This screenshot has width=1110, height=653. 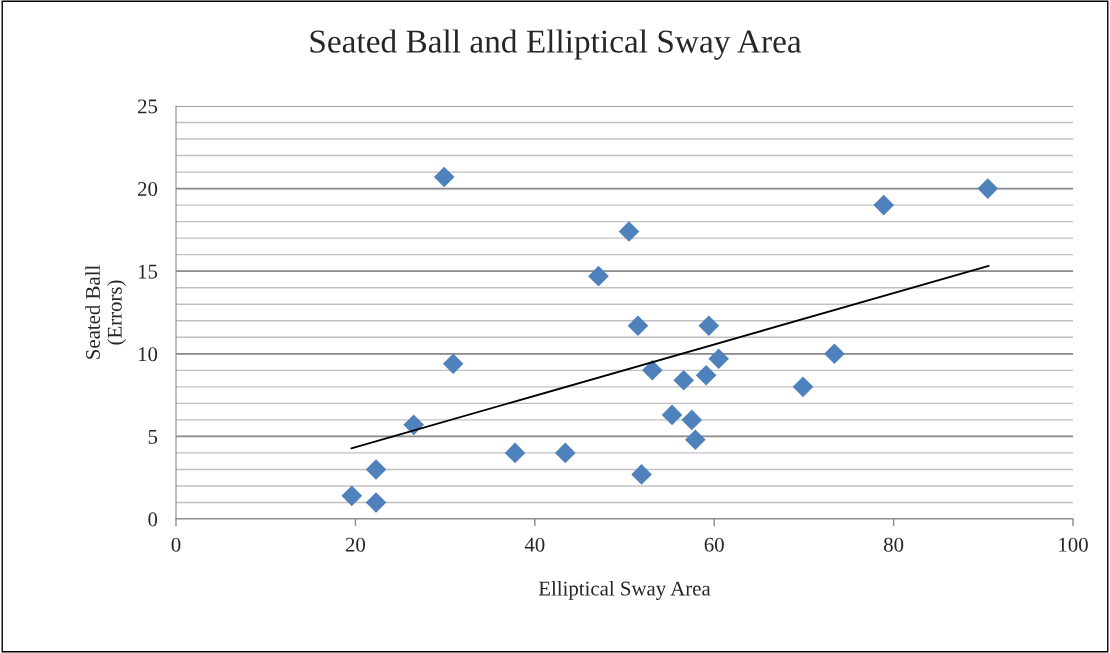 What do you see at coordinates (534, 544) in the screenshot?
I see `x-tick-label: 40` at bounding box center [534, 544].